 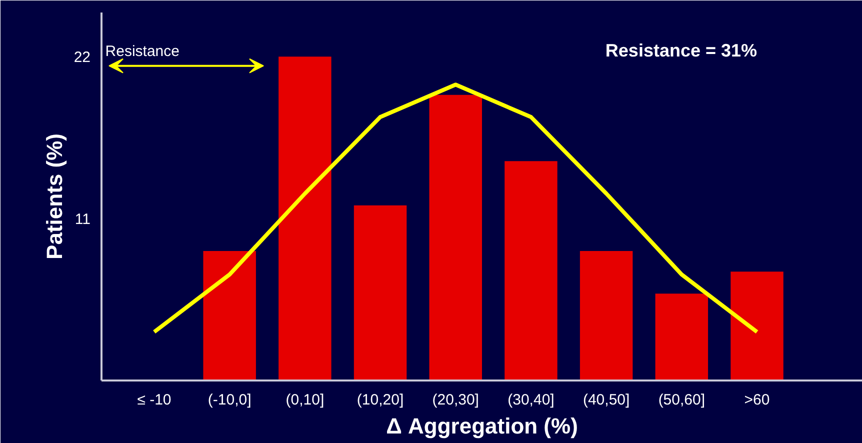 What do you see at coordinates (682, 400) in the screenshot?
I see `x-tick-label: (50,60]` at bounding box center [682, 400].